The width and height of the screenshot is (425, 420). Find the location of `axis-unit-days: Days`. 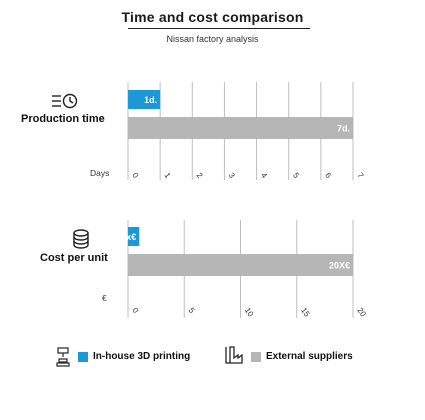

axis-unit-days: Days is located at coordinates (100, 173).